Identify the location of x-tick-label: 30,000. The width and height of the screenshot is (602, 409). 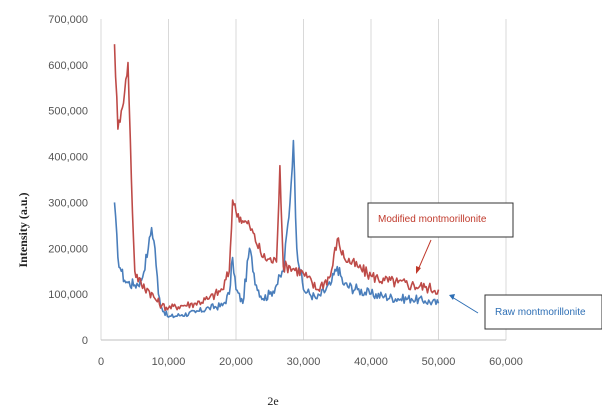
(304, 362).